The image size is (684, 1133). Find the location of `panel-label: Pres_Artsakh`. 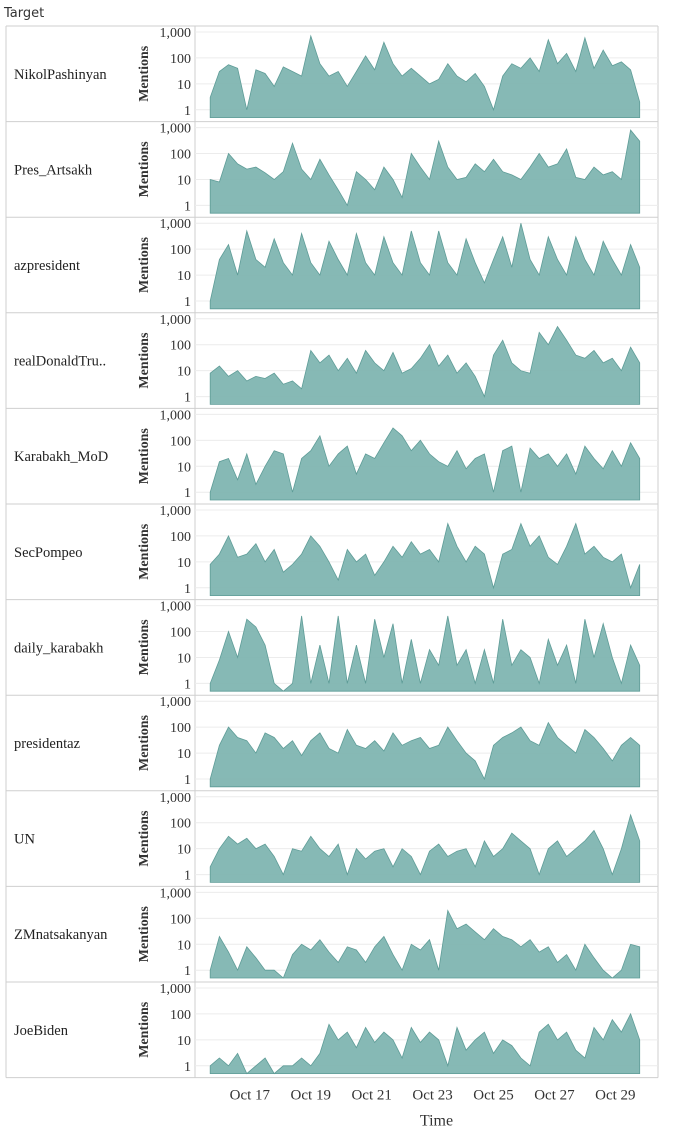

panel-label: Pres_Artsakh is located at coordinates (53, 170).